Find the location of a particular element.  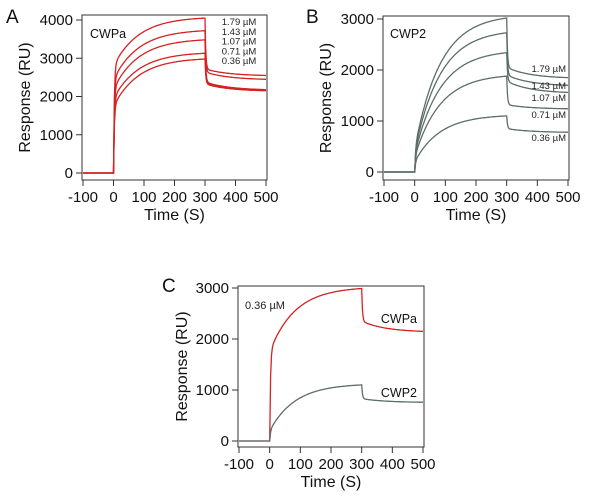

y-tick-label: 4000 is located at coordinates (56, 20).